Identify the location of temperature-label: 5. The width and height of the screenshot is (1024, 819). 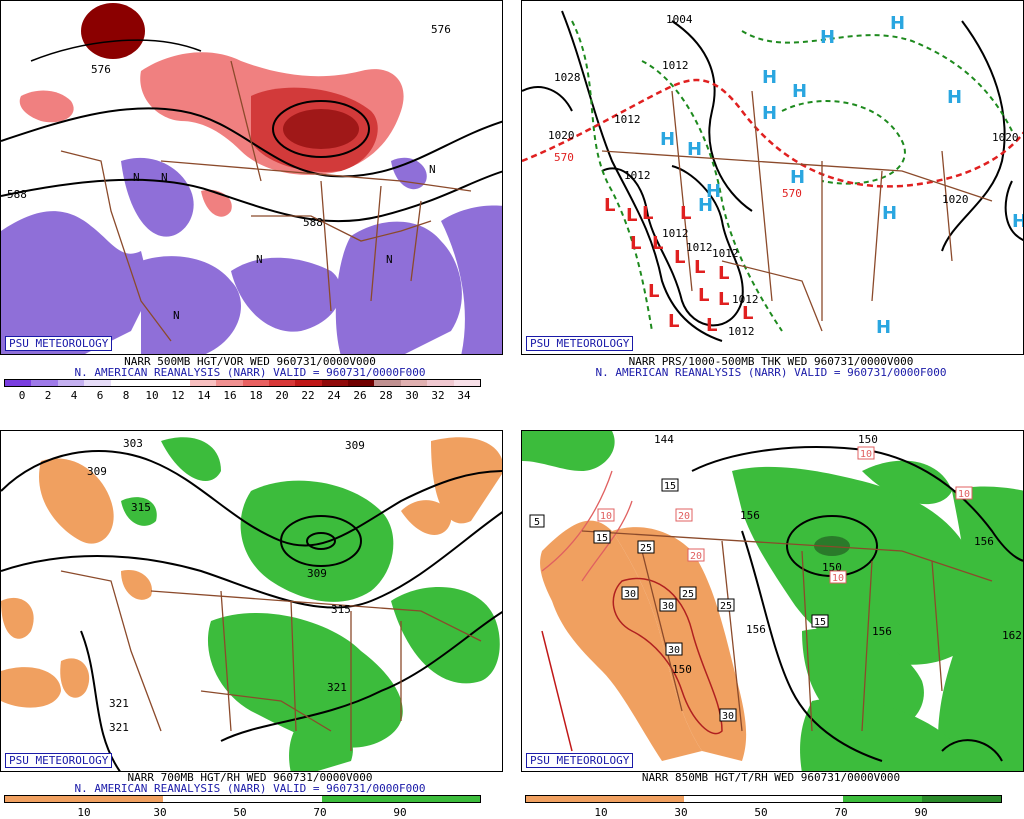
(537, 522).